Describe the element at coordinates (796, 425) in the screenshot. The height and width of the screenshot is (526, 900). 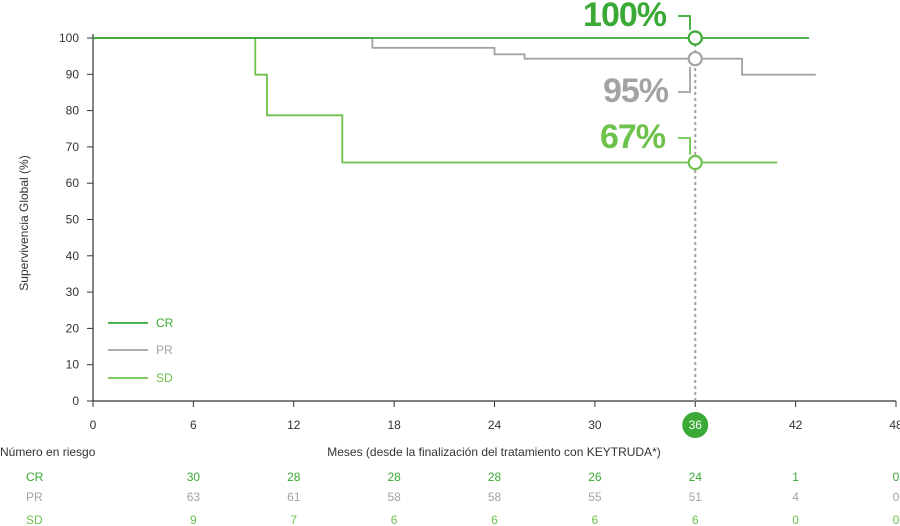
I see `x-tick-label: 42` at that location.